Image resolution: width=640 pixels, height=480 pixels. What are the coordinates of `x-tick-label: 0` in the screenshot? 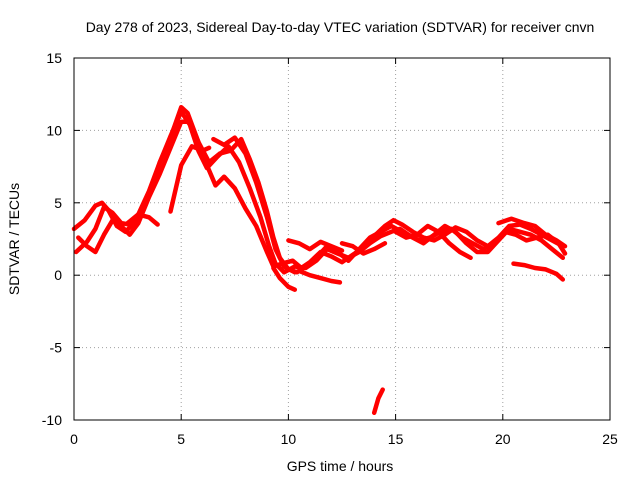 It's located at (74, 439).